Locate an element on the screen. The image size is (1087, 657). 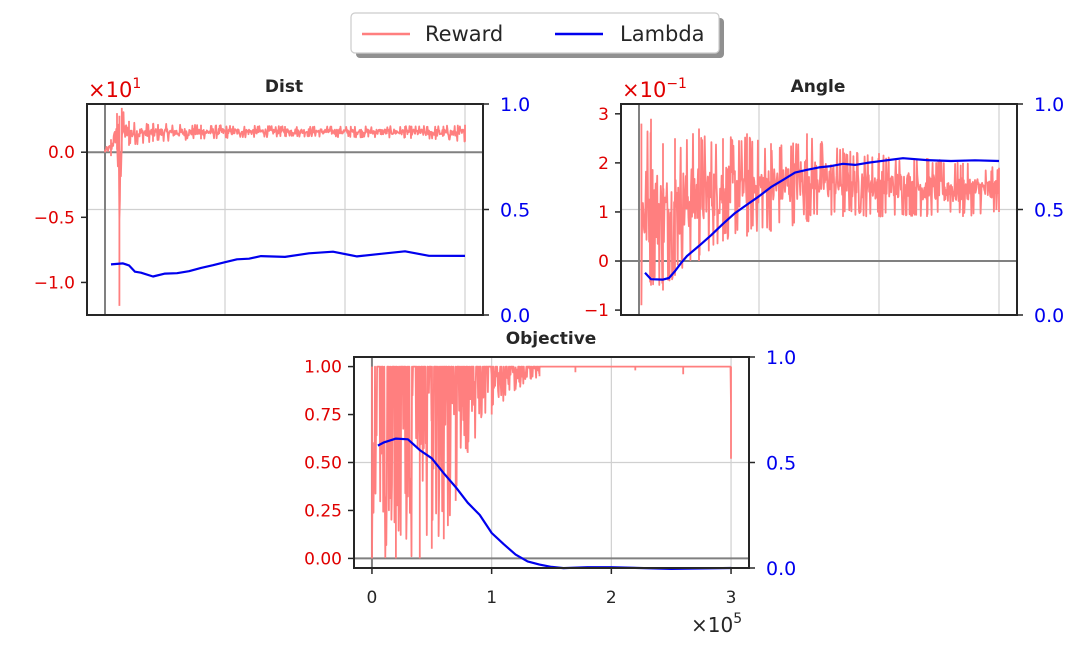
angle-left-tick-label-0: 3 is located at coordinates (603, 115).